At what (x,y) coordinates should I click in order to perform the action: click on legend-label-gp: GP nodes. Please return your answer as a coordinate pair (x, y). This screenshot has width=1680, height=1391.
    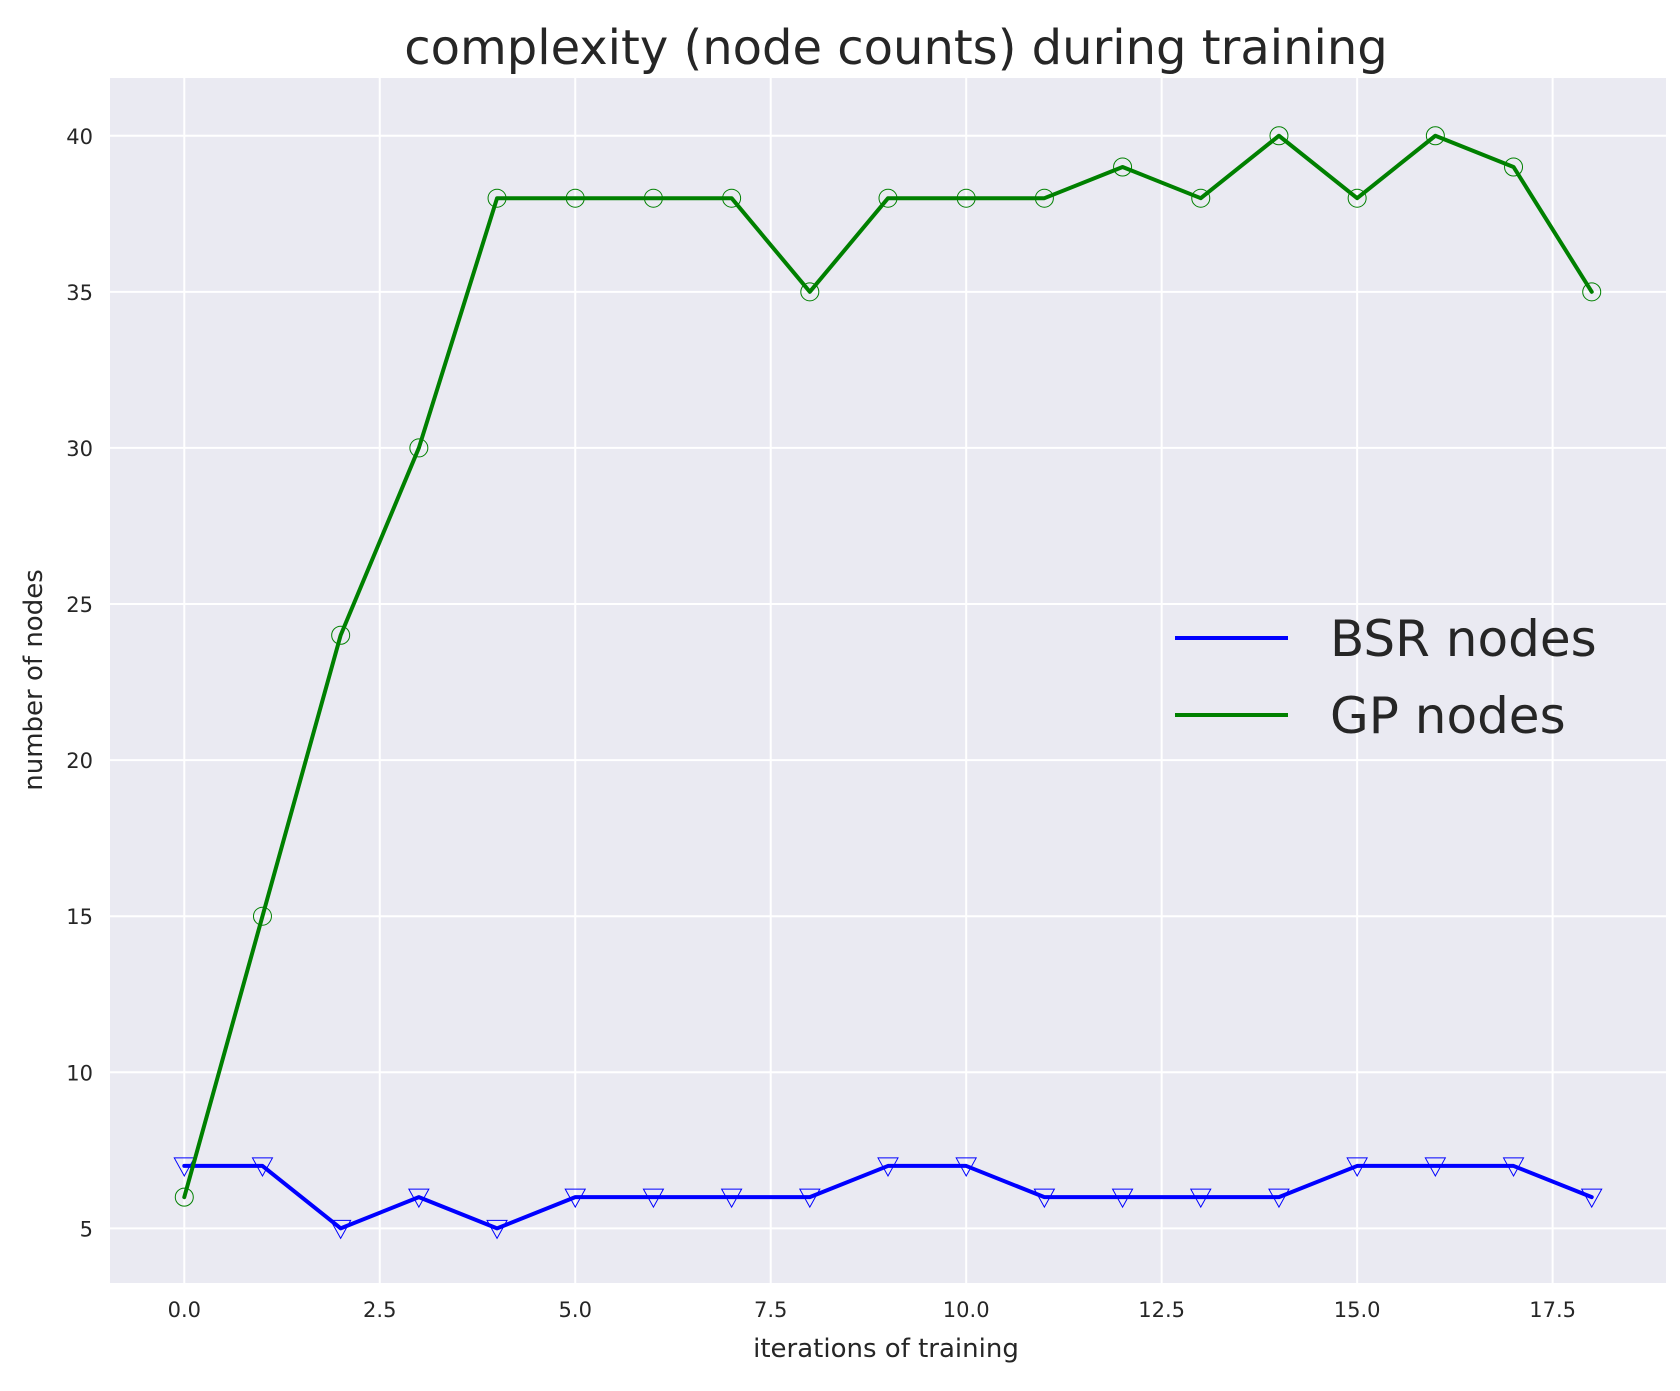
    Looking at the image, I should click on (1448, 716).